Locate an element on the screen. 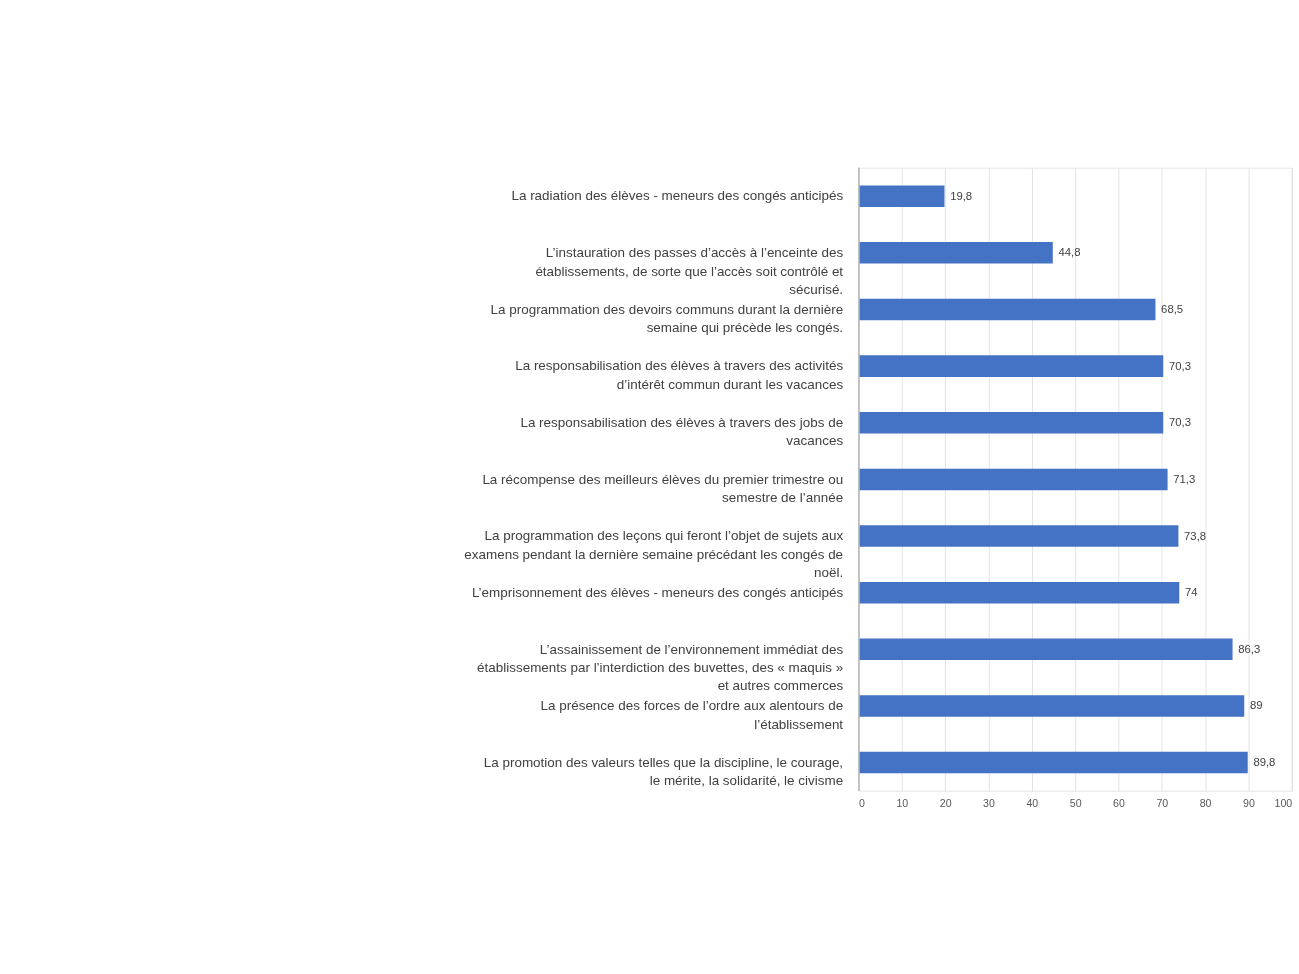 This screenshot has height=974, width=1299. y-tick-label: La présence des forces de l’ordre aux alentours de l’établissement is located at coordinates (692, 715).